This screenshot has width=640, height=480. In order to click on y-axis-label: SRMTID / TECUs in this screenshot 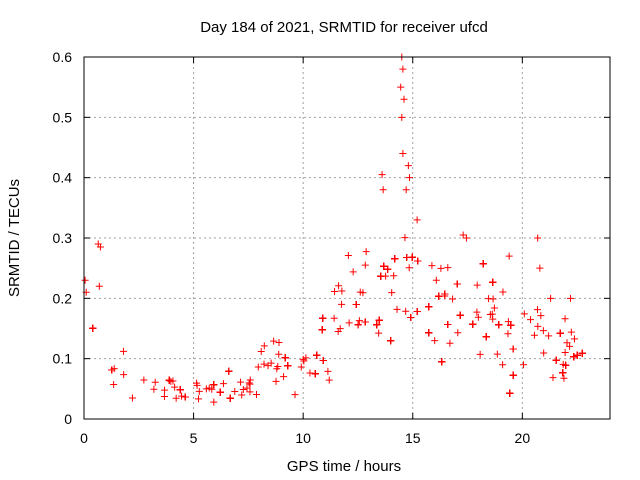, I will do `click(14, 238)`.